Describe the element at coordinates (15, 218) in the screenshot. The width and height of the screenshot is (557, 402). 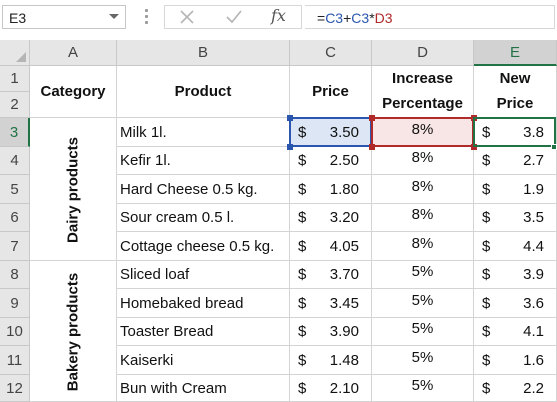
I see `row-header-6: 6` at that location.